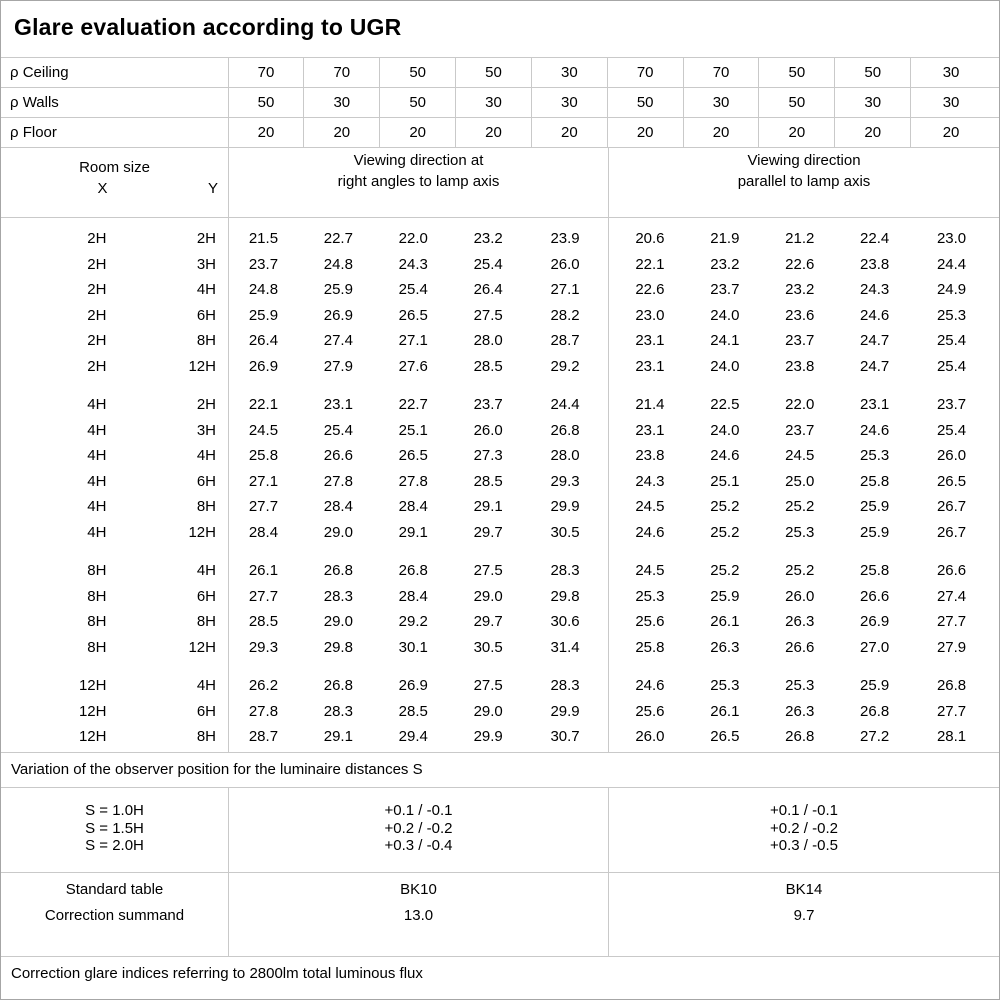 The image size is (1000, 1000). I want to click on variation-parallel-line: +0.1 / -0.1, so click(804, 810).